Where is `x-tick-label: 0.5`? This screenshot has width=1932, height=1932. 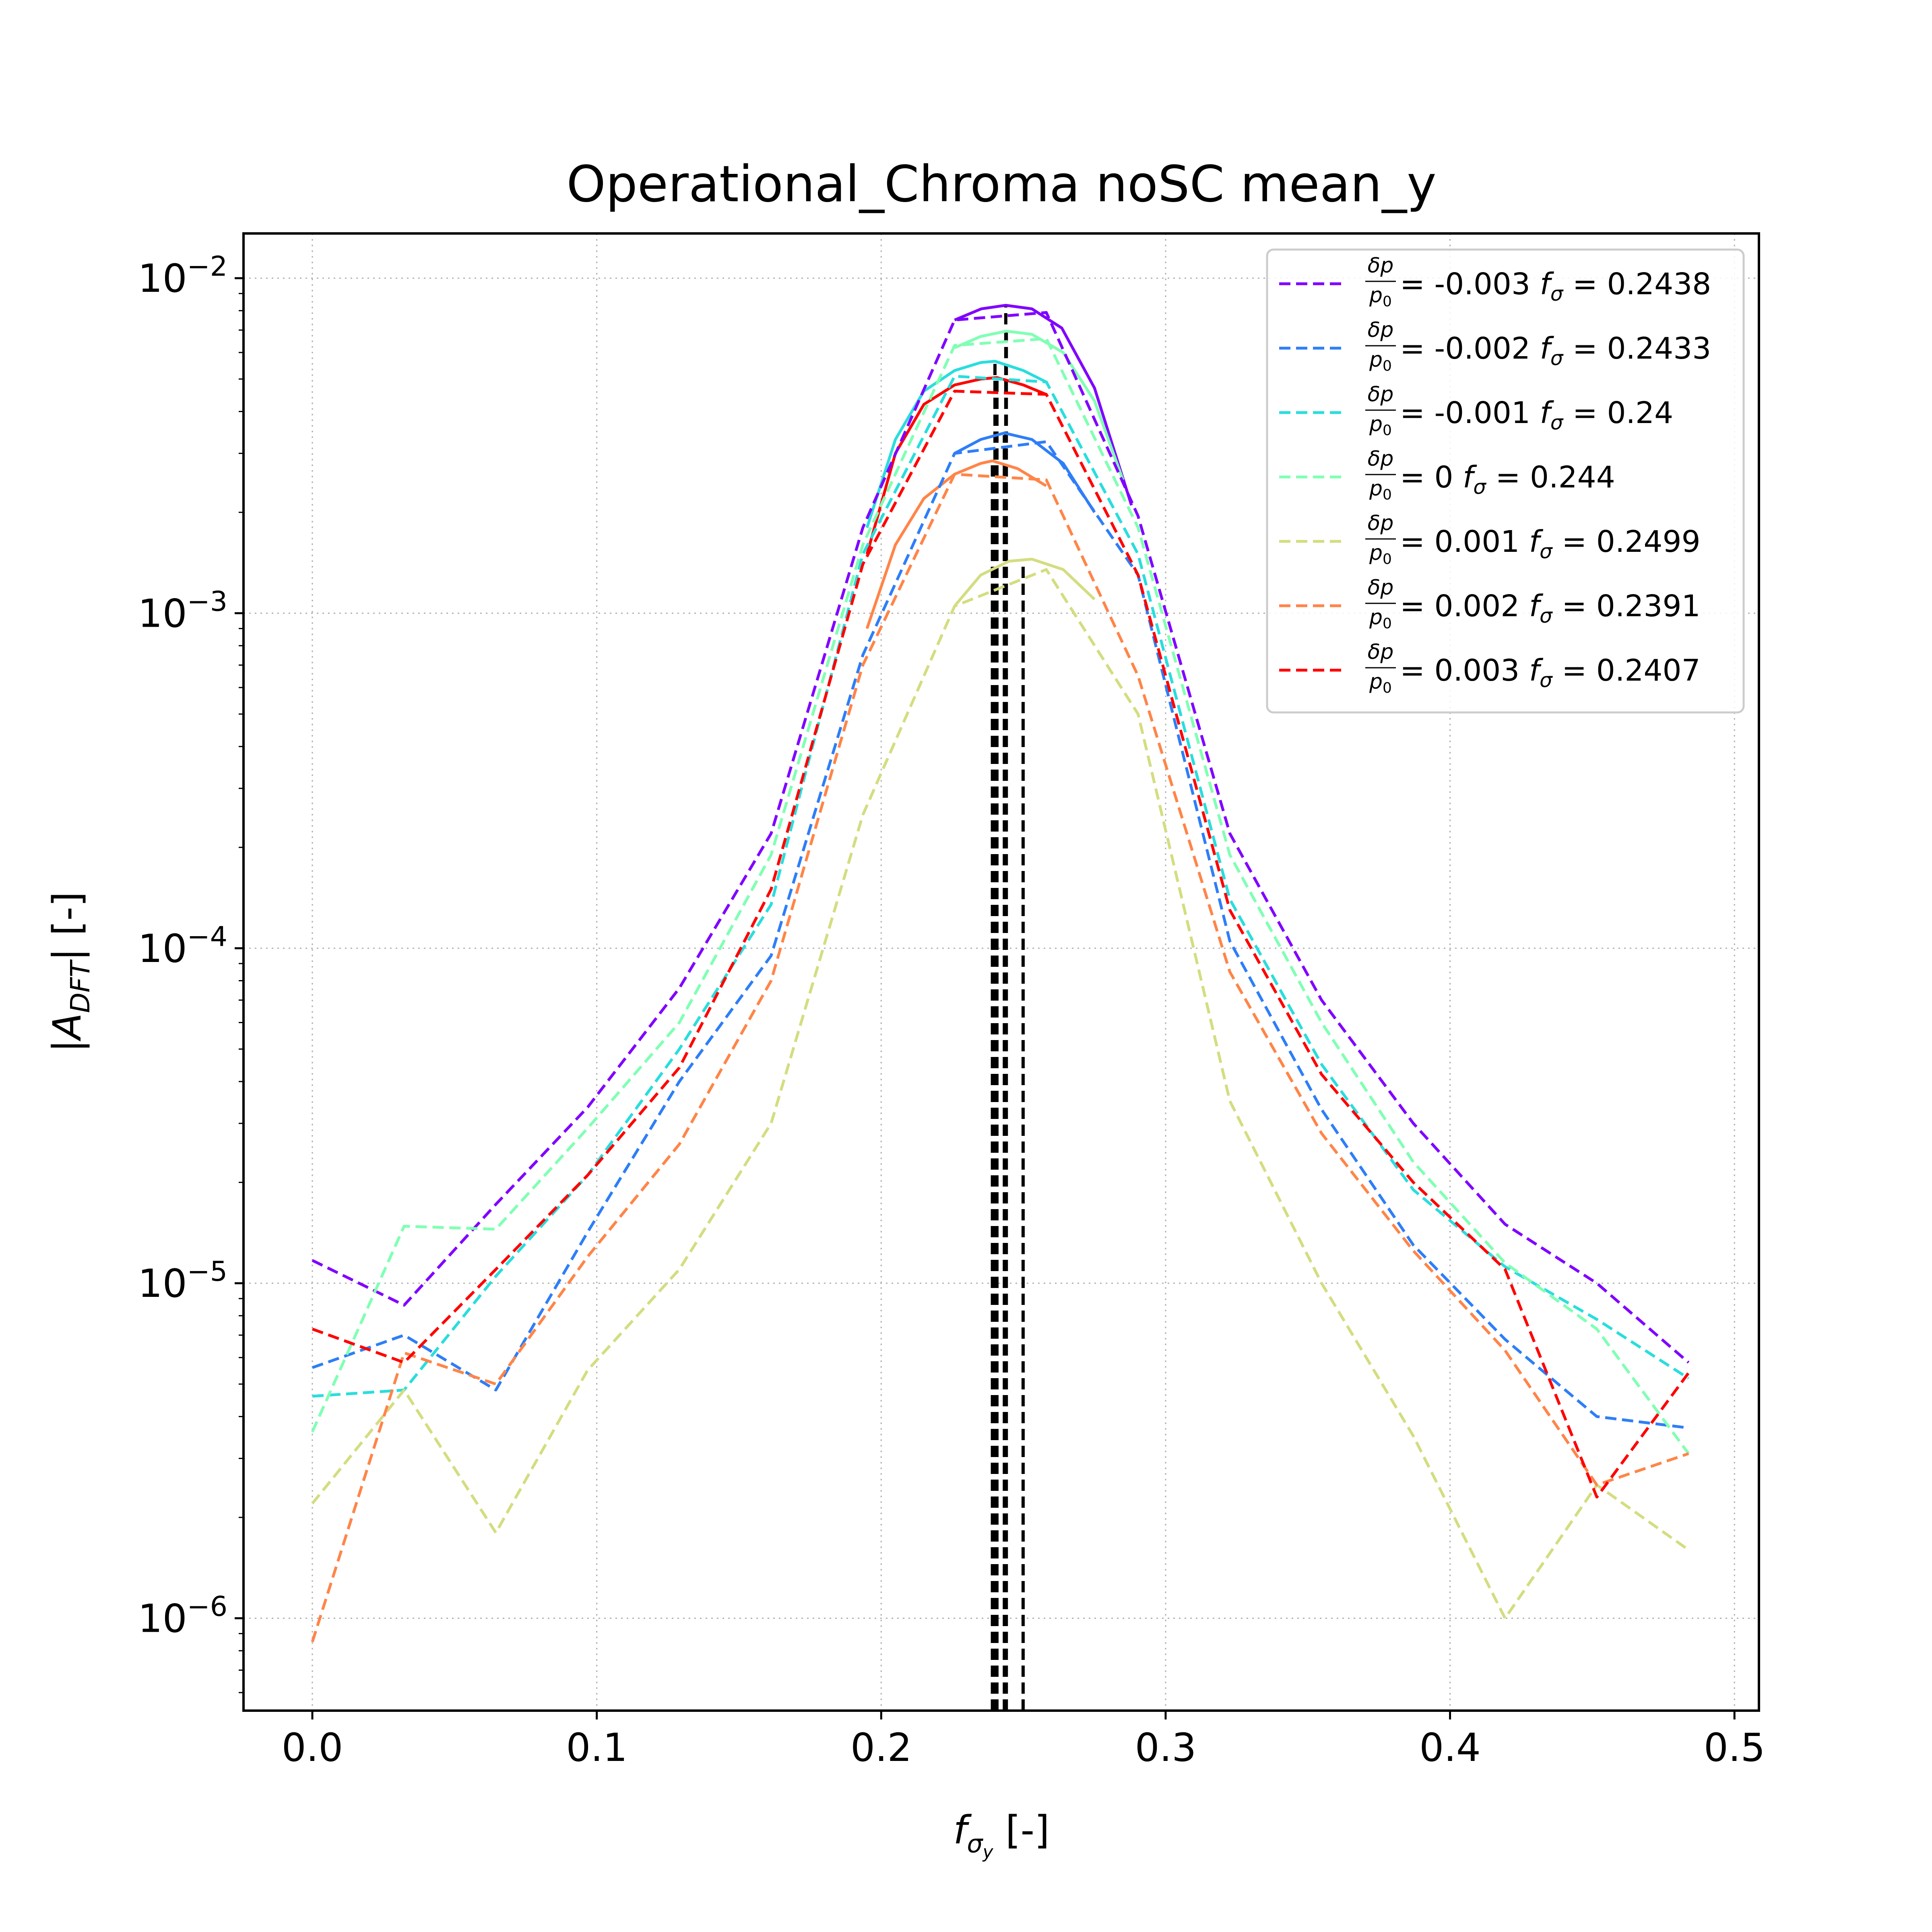
x-tick-label: 0.5 is located at coordinates (1734, 1747).